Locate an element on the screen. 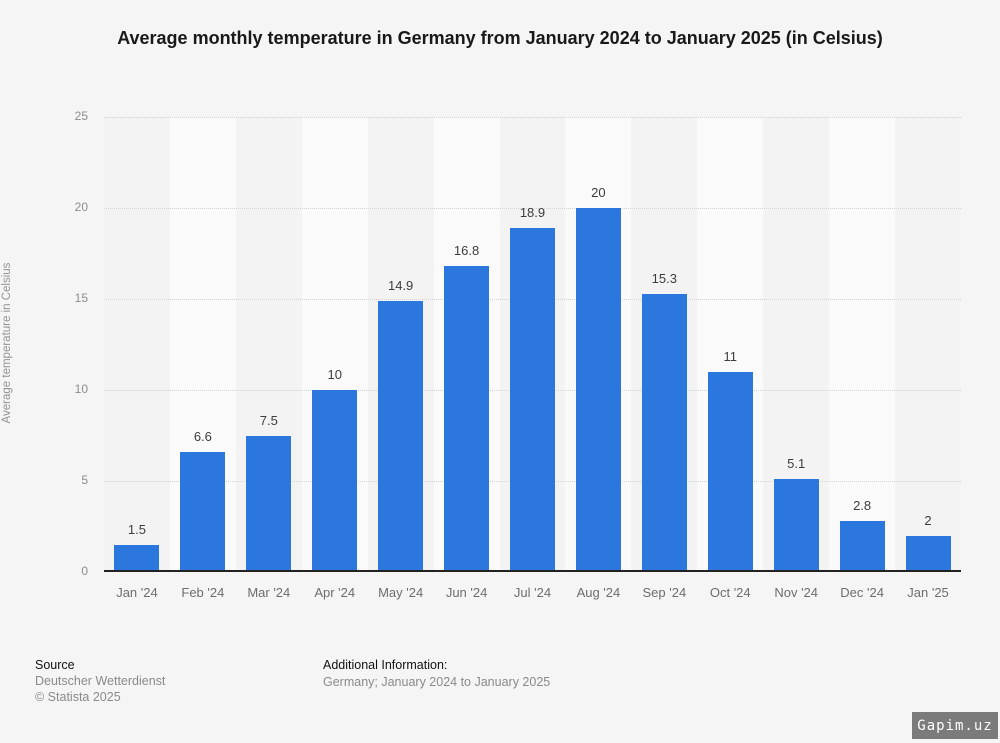 The height and width of the screenshot is (743, 1000). x-axis-label: Aug '24 is located at coordinates (598, 592).